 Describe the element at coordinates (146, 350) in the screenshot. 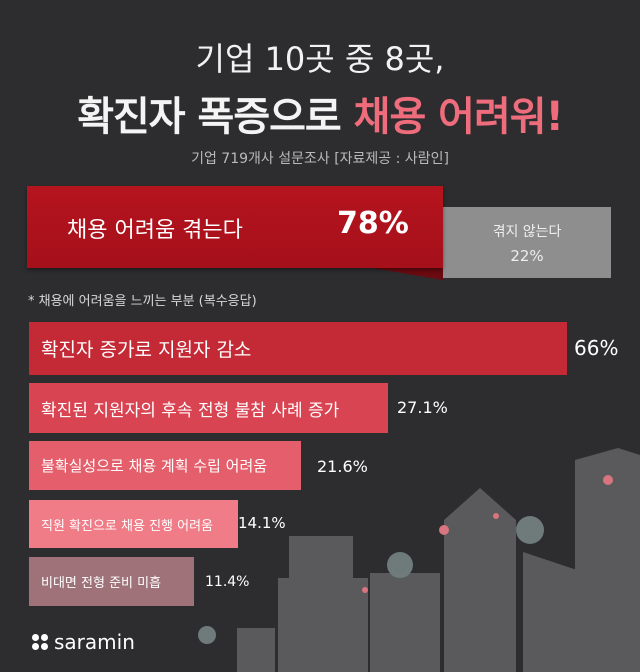

I see `bar-label: 확진자 증가로 지원자 감소` at that location.